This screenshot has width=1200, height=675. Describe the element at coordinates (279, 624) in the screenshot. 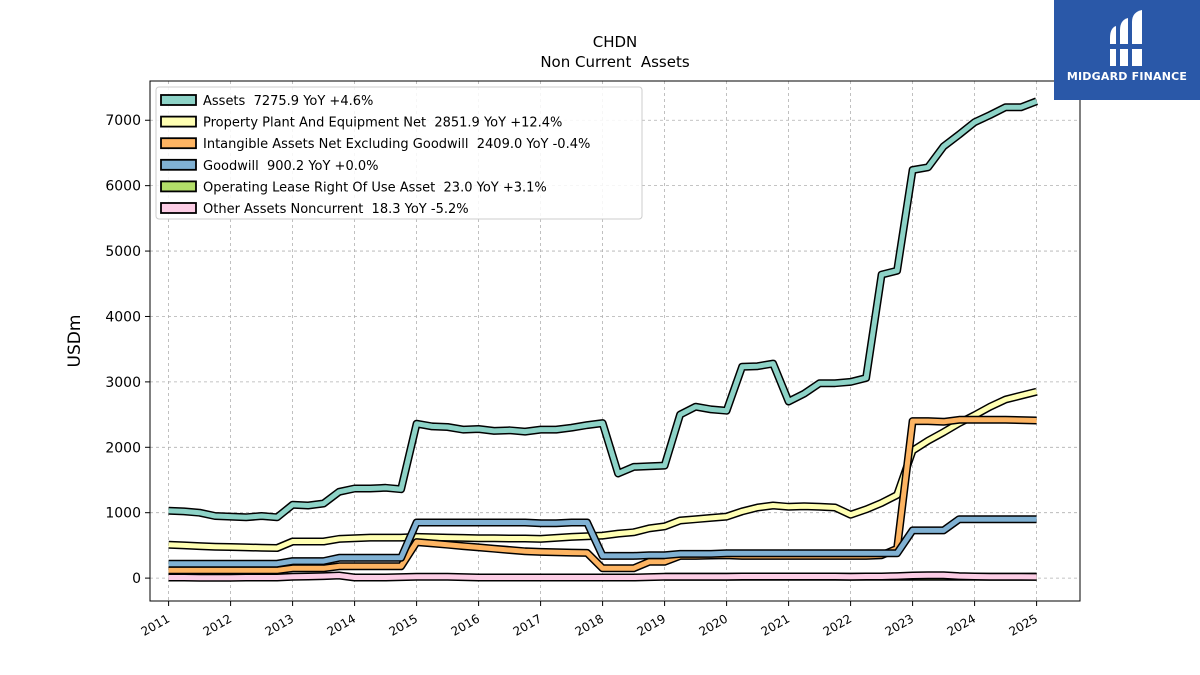

I see `x-tick-label: 2013` at that location.